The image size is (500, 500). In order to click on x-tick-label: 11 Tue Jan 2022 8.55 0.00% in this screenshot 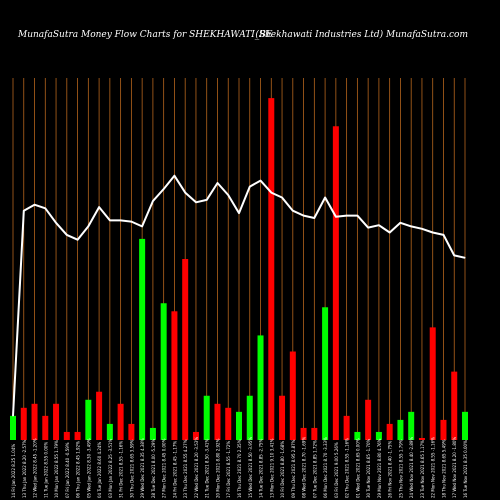, I will do `click(45, 470)`.